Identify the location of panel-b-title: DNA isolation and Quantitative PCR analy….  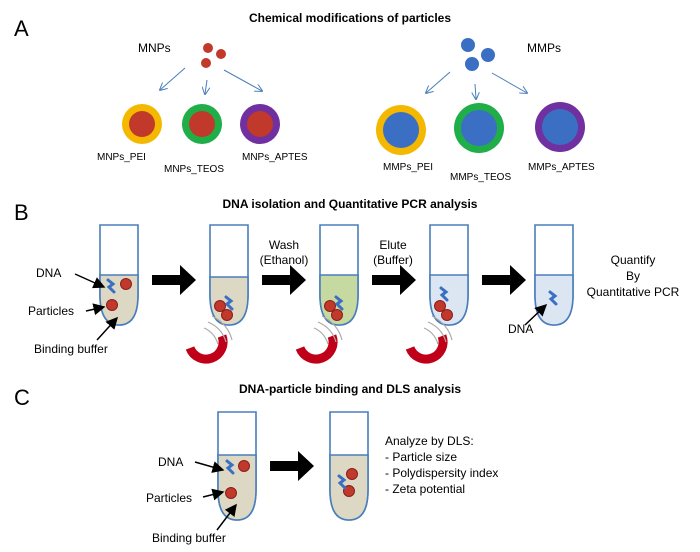
(350, 204).